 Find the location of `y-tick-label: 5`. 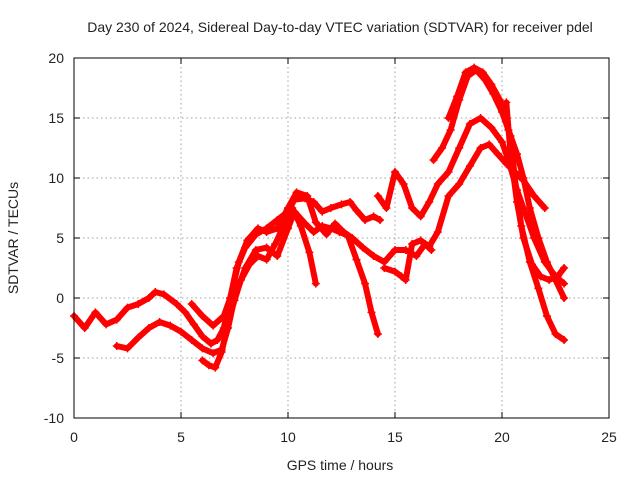

y-tick-label: 5 is located at coordinates (60, 238).